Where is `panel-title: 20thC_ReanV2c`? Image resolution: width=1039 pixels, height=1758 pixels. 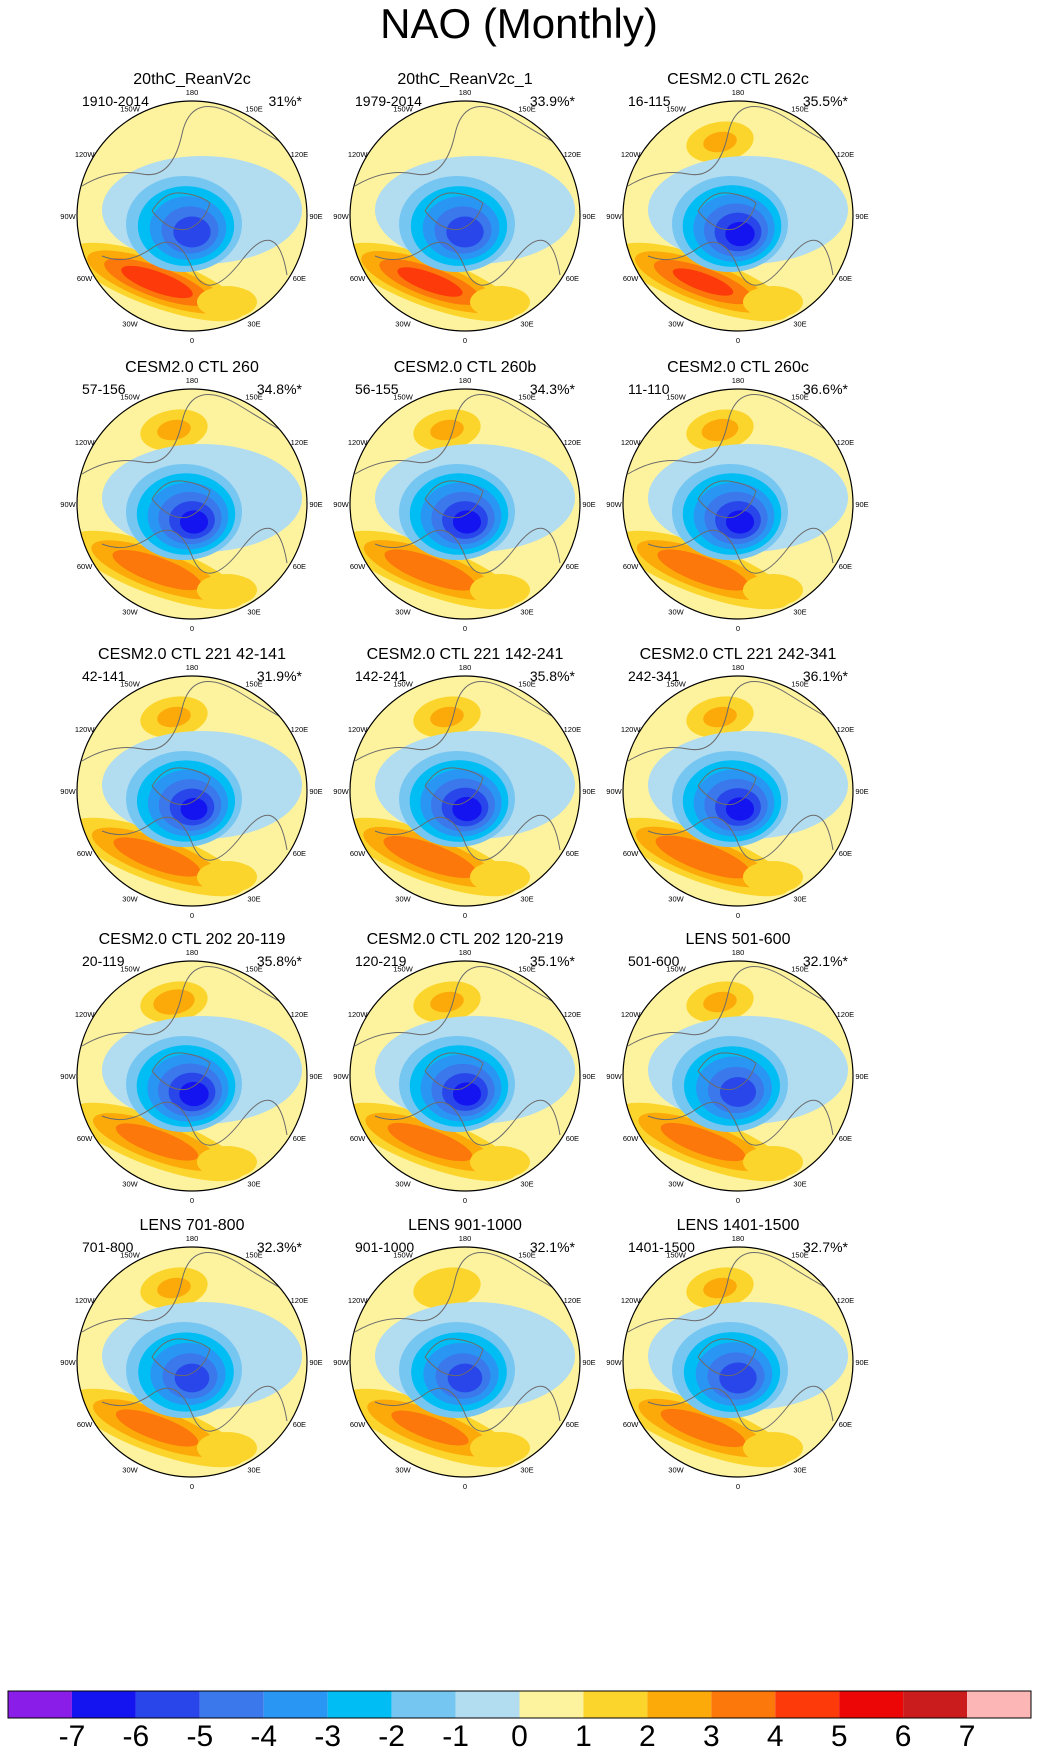
panel-title: 20thC_ReanV2c is located at coordinates (191, 79).